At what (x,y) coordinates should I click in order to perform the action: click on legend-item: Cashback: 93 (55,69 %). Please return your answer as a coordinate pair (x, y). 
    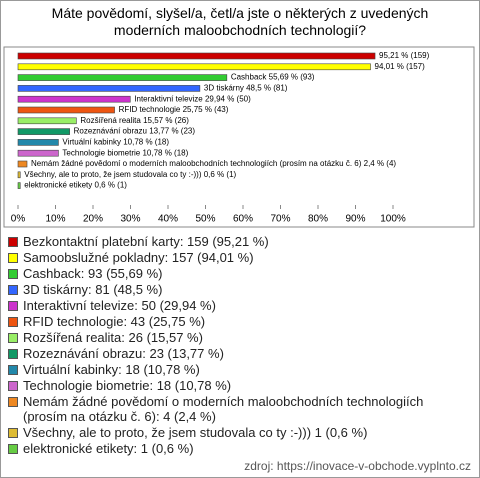
    Looking at the image, I should click on (238, 273).